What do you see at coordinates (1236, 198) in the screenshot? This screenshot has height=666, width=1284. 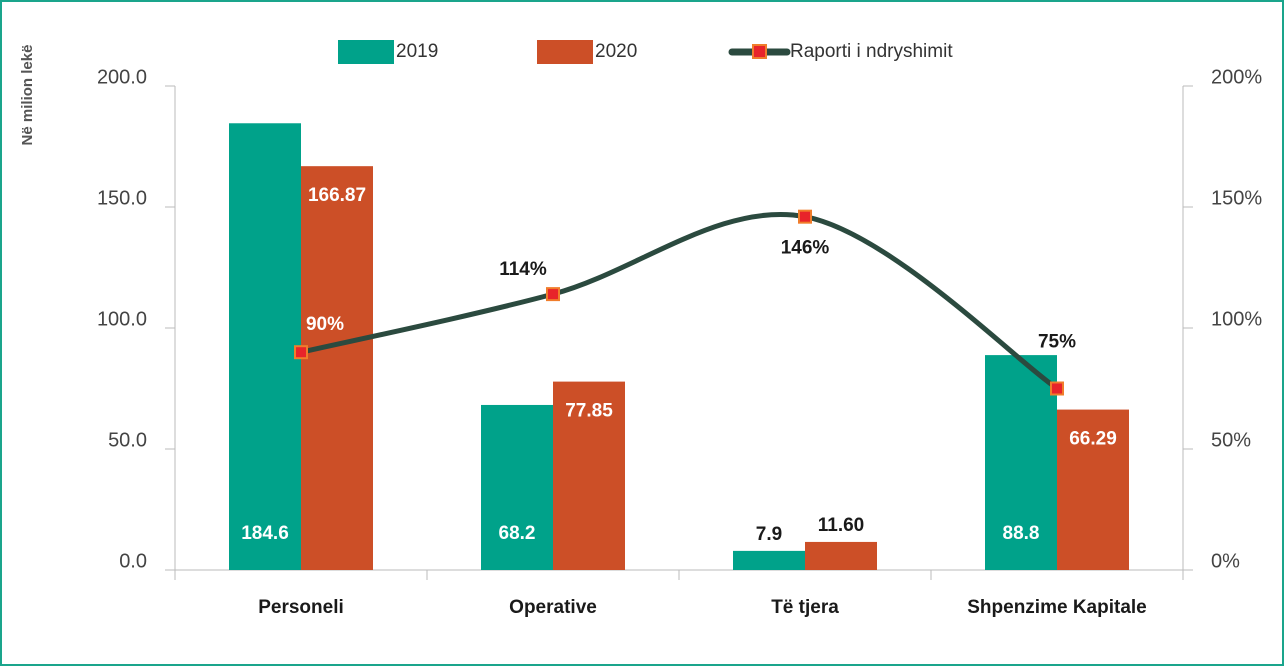 I see `y2-tick-label: 150%` at bounding box center [1236, 198].